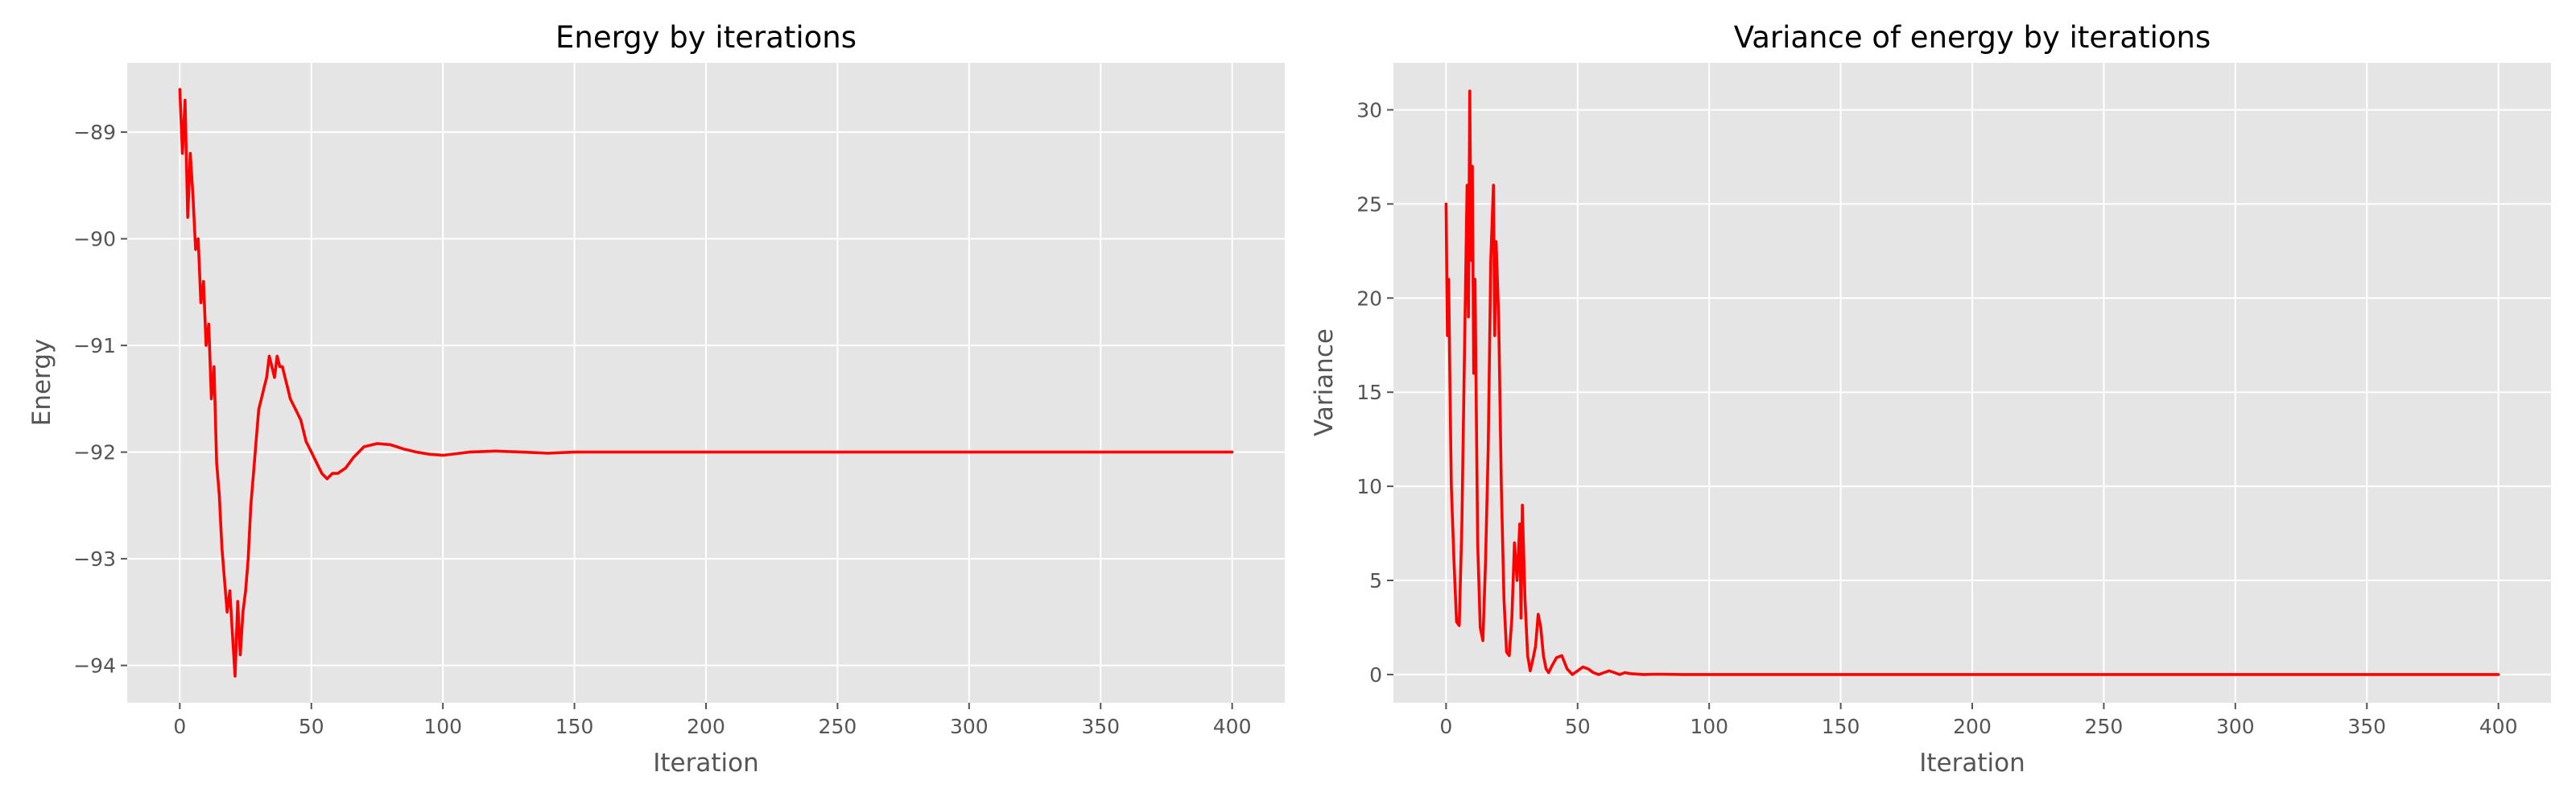 The width and height of the screenshot is (2576, 805). I want to click on energy-x-tick-label: 200, so click(706, 726).